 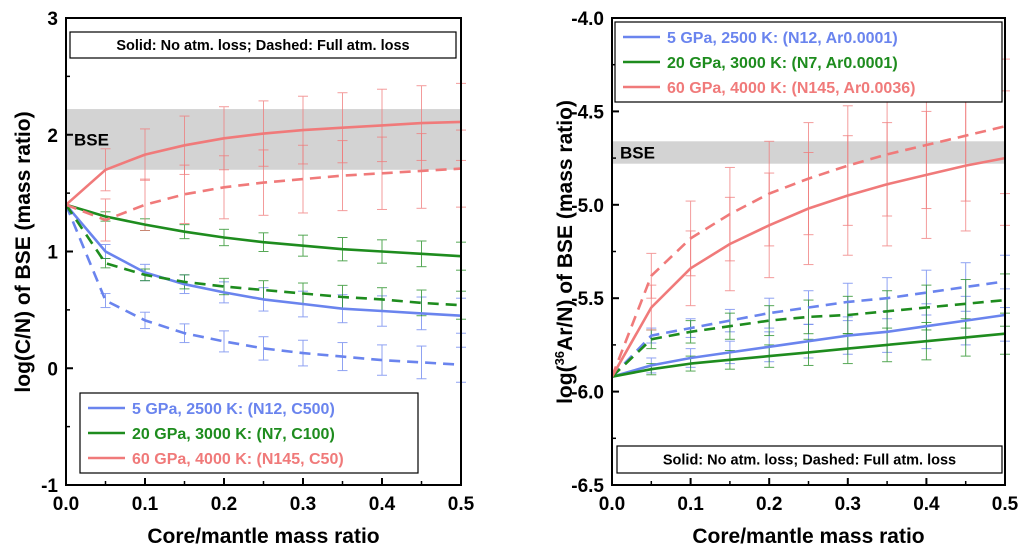 What do you see at coordinates (52, 19) in the screenshot?
I see `y-tick-label: 3` at bounding box center [52, 19].